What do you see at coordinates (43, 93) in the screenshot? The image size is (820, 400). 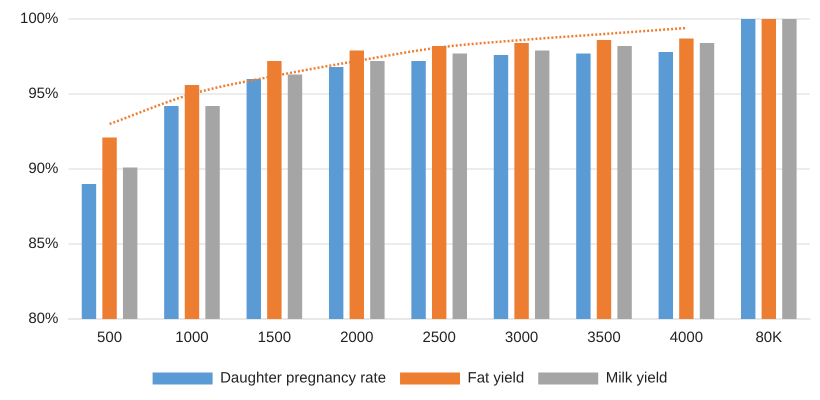 I see `y-tick-label: 95%` at bounding box center [43, 93].